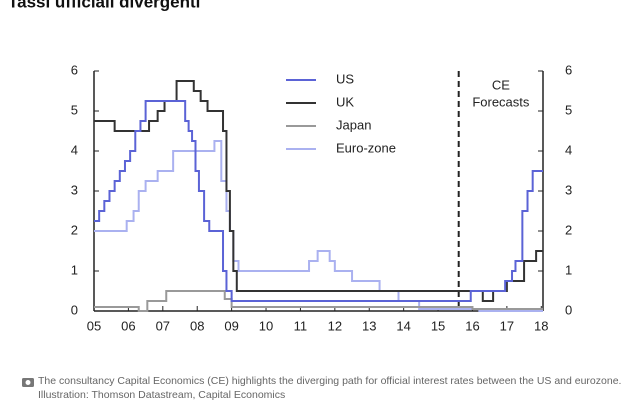  I want to click on x-tick-label: 15, so click(438, 325).